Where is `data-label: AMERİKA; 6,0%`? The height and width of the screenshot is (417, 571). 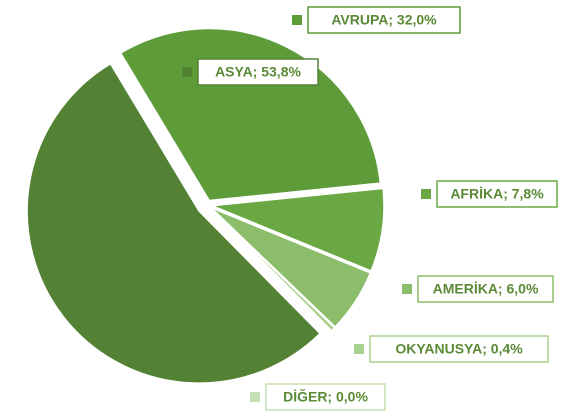 data-label: AMERİKA; 6,0% is located at coordinates (486, 289).